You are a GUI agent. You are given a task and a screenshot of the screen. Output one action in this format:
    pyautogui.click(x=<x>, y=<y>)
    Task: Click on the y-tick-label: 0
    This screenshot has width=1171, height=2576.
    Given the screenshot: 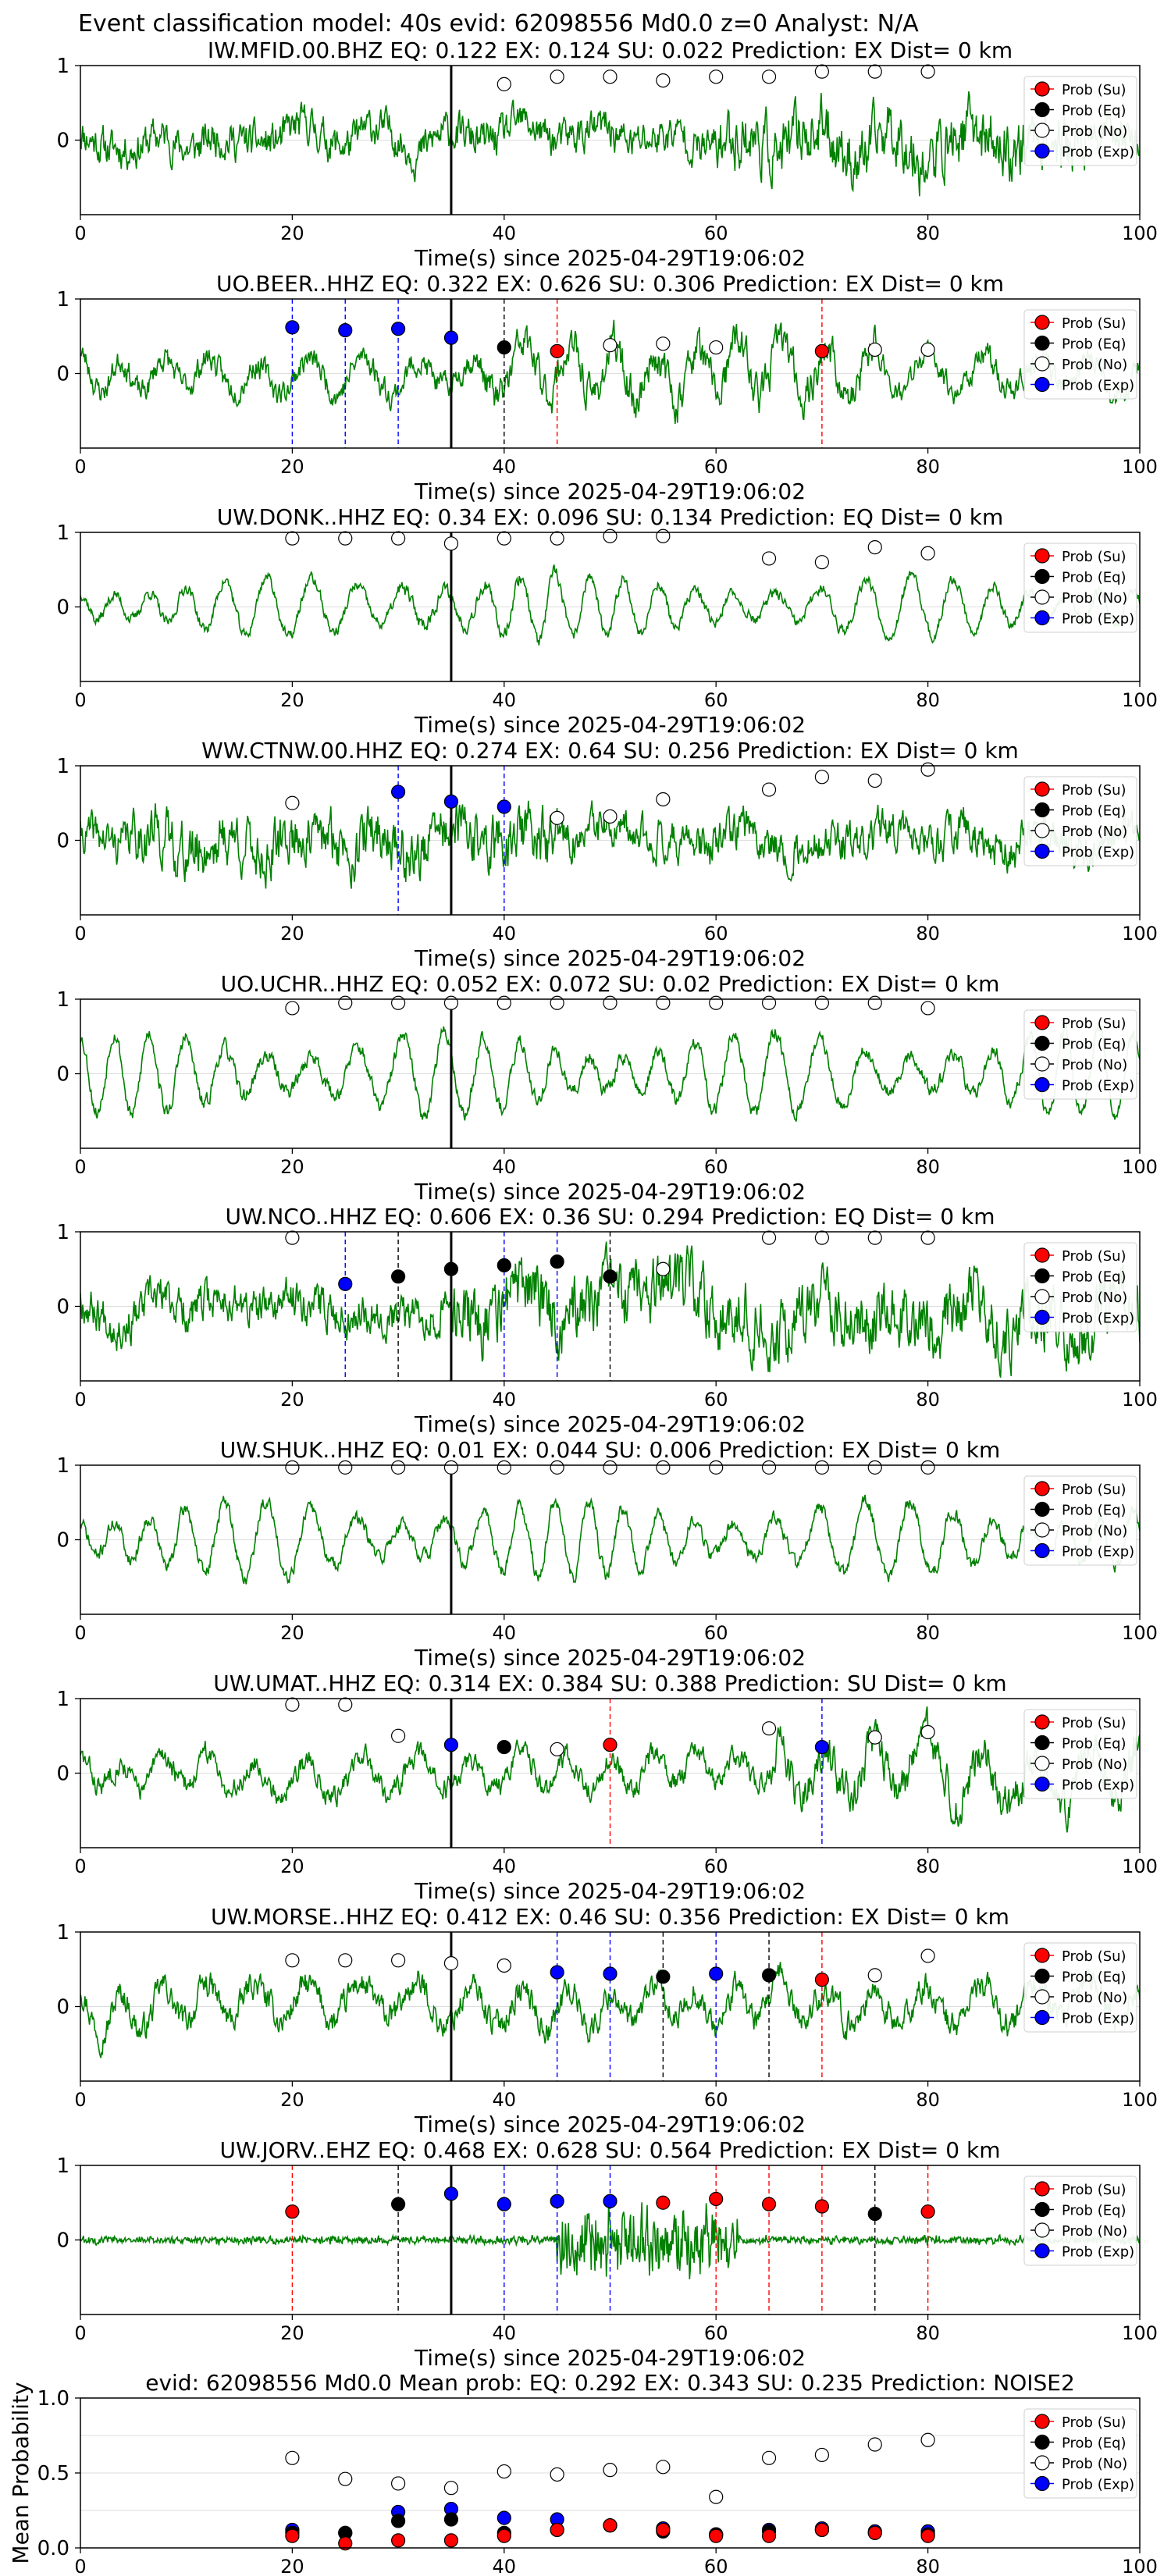 What is the action you would take?
    pyautogui.click(x=62, y=374)
    